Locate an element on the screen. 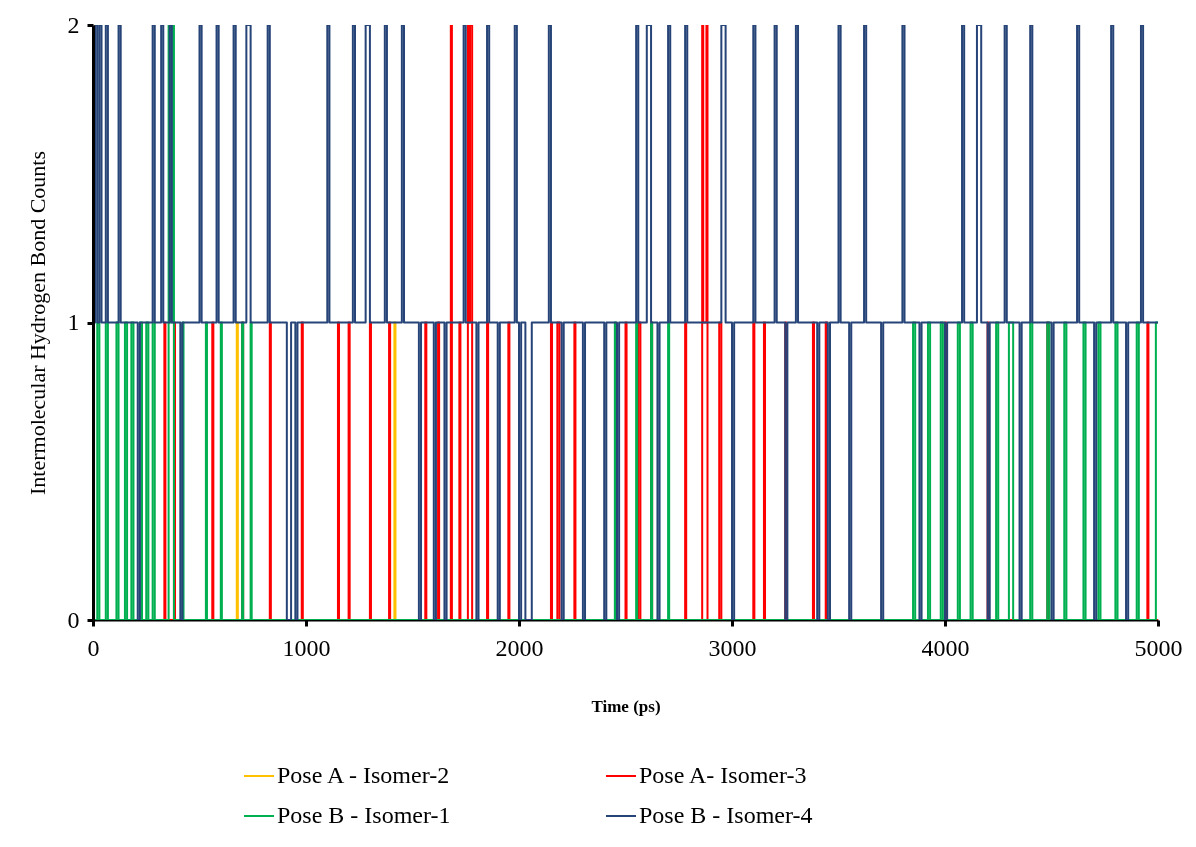 The width and height of the screenshot is (1196, 847). x-tick-label: 5000 is located at coordinates (1158, 647).